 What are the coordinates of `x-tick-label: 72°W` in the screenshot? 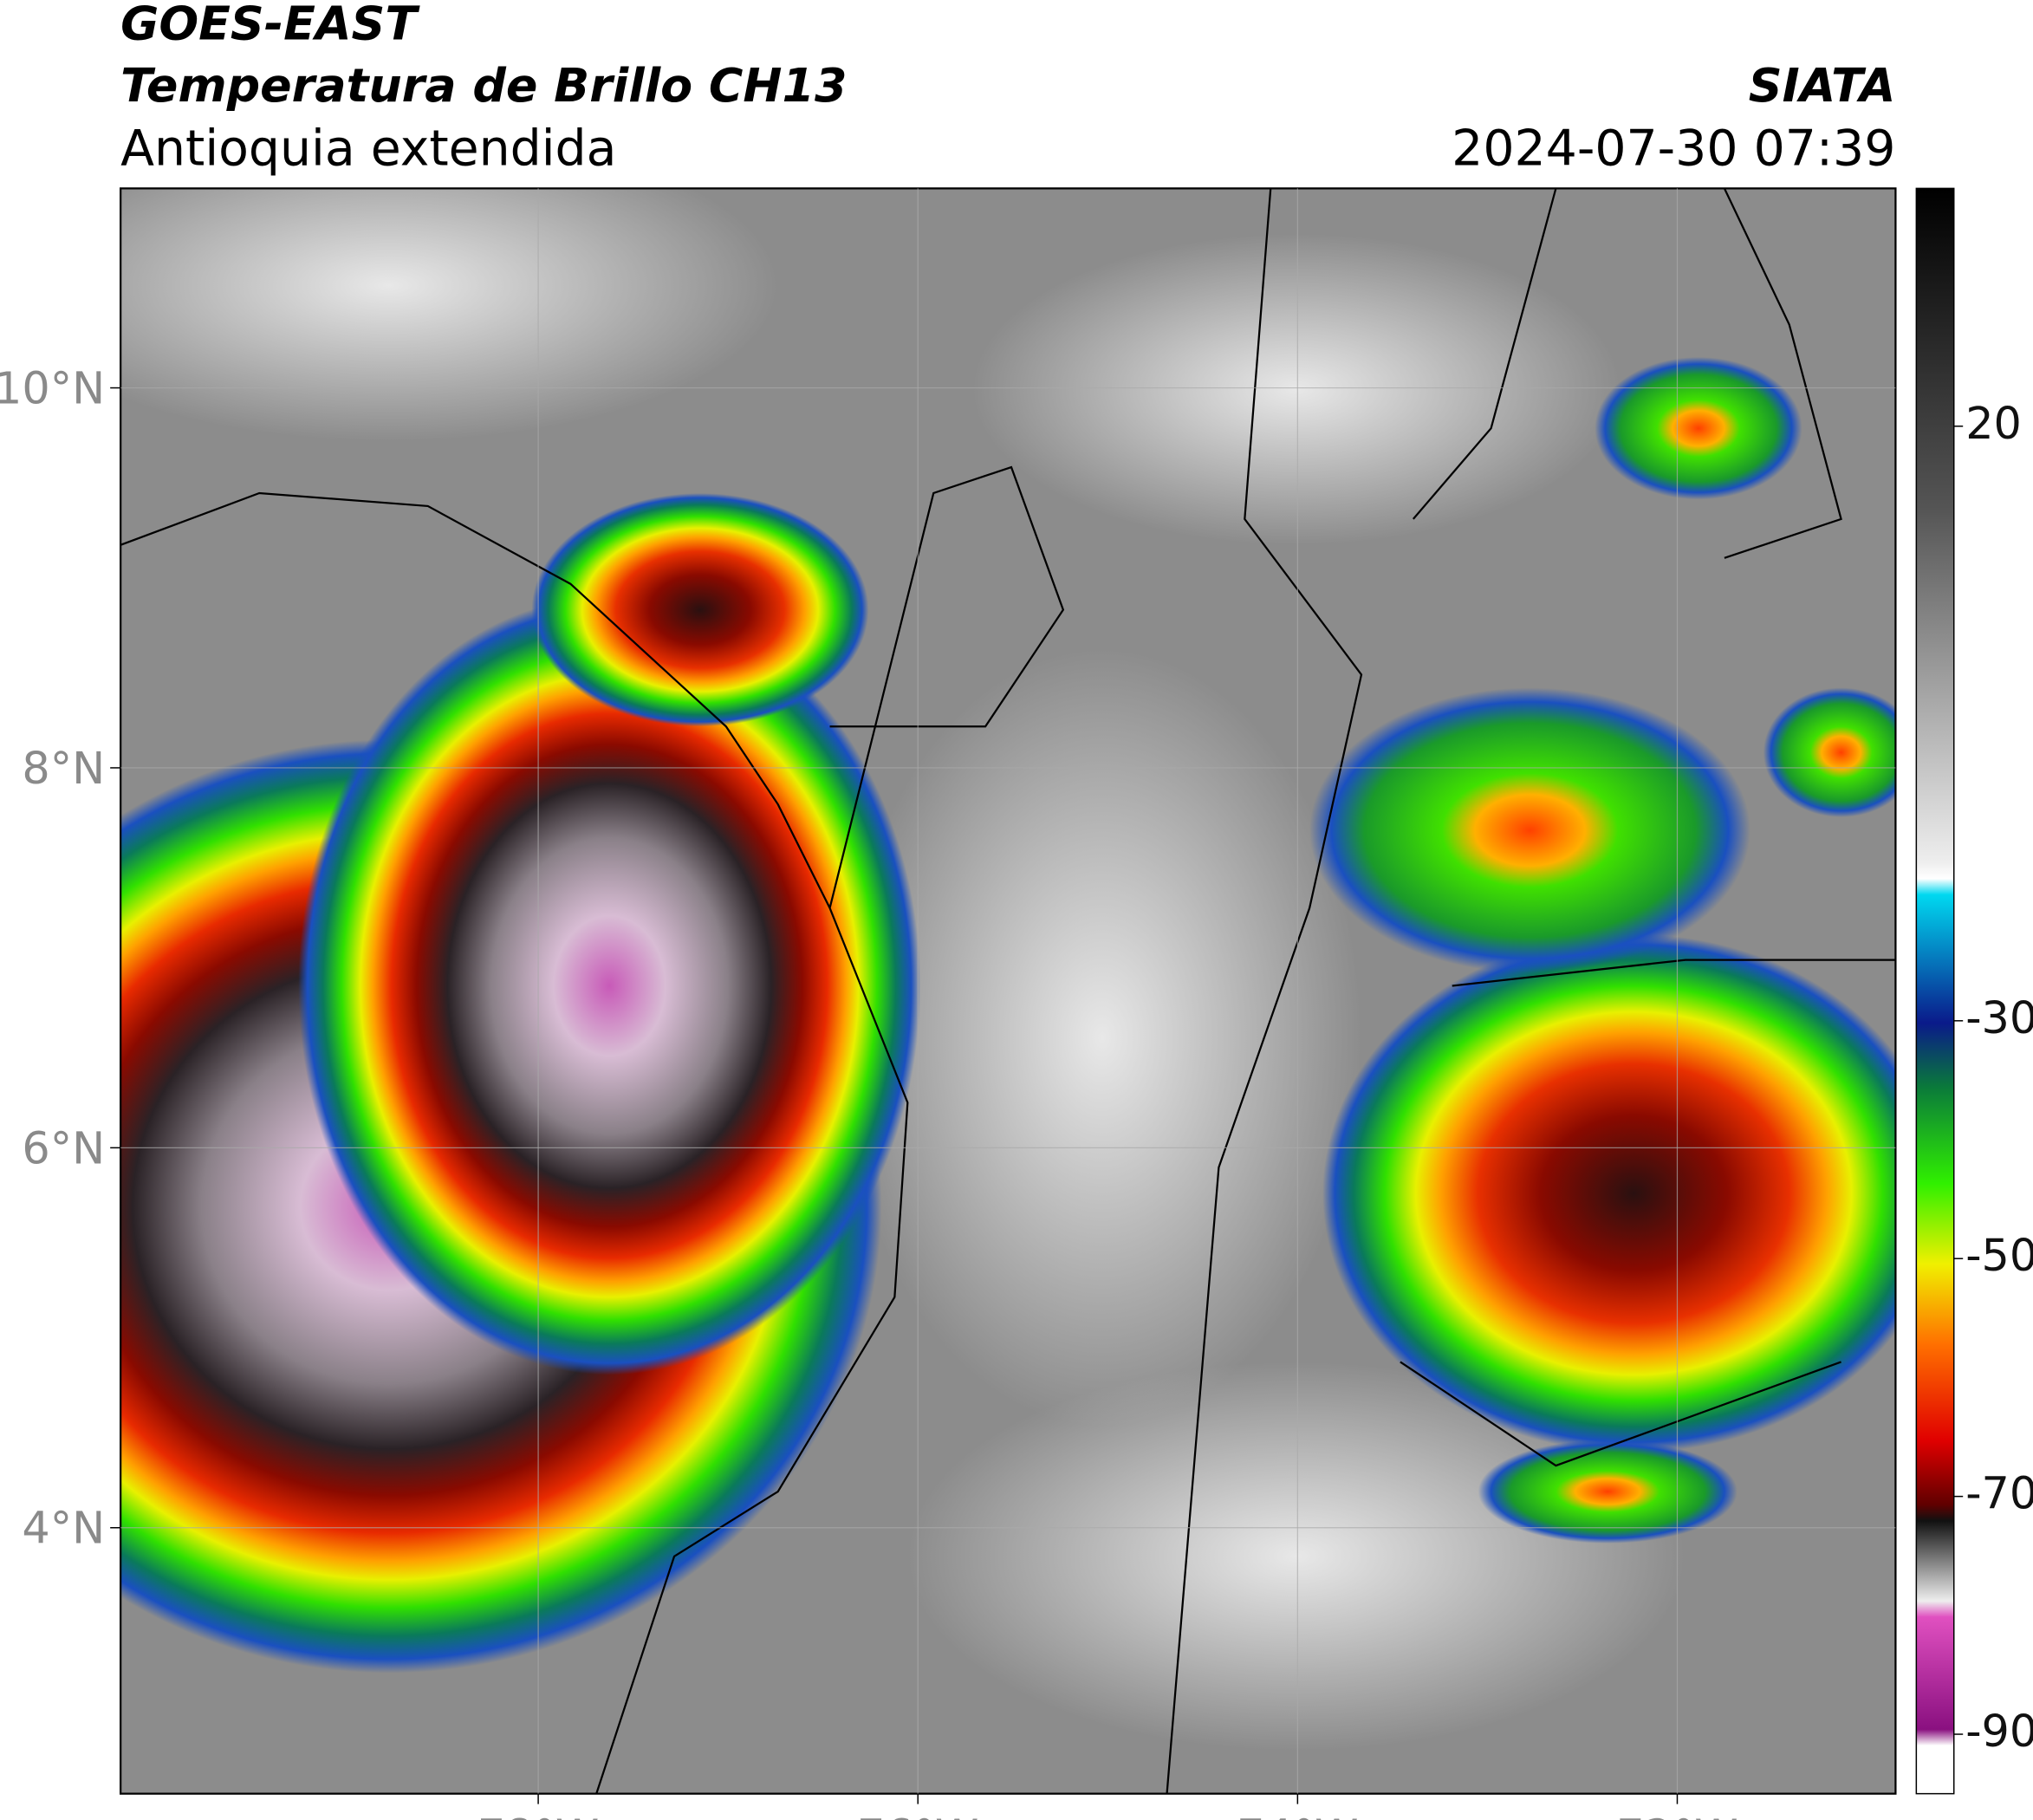 It's located at (1676, 1815).